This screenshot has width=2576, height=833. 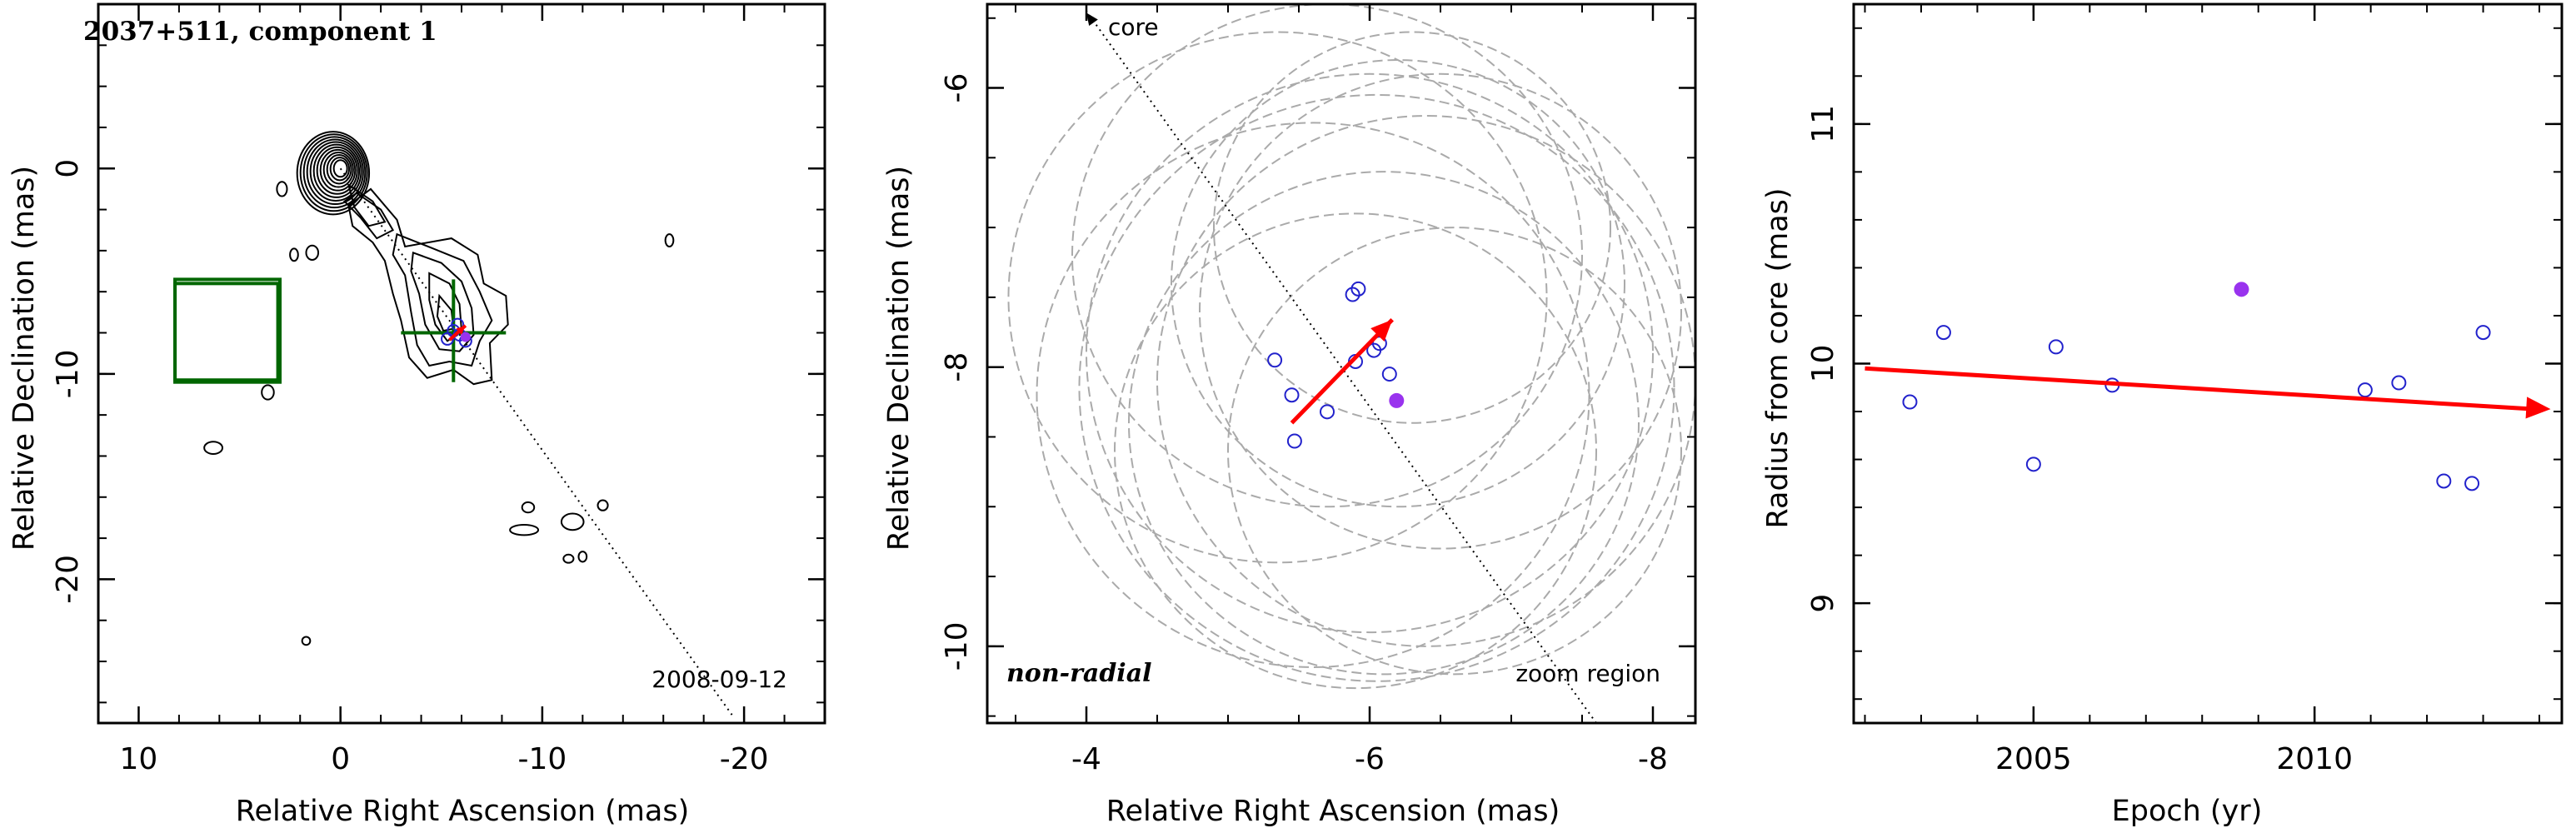 I want to click on panel-1-x-tick-label: -10, so click(x=542, y=759).